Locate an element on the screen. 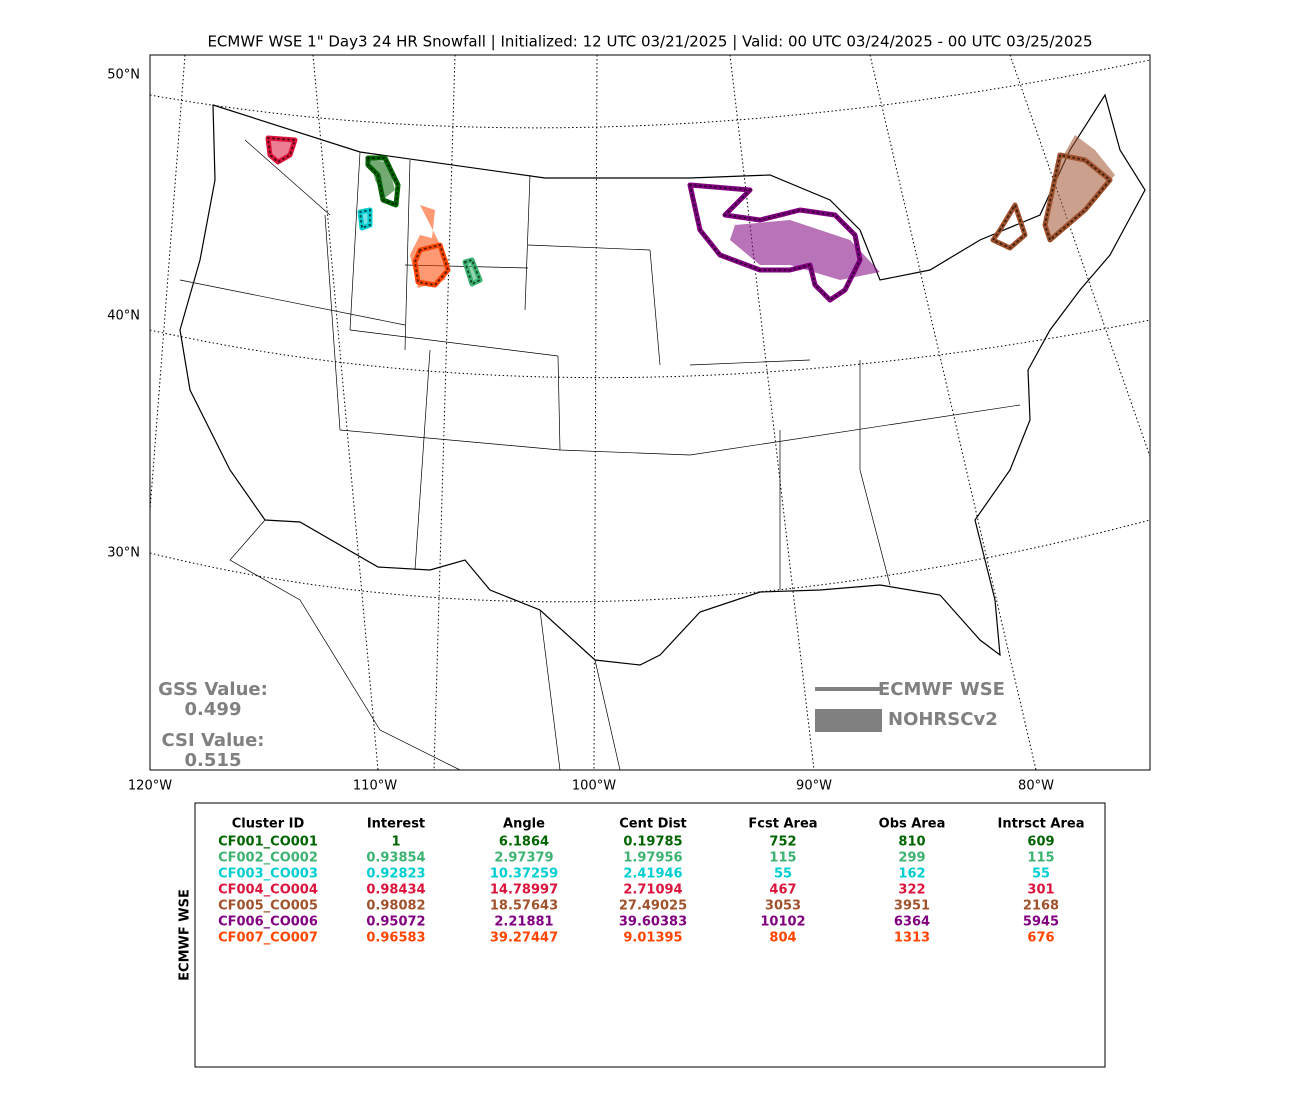 Image resolution: width=1300 pixels, height=1104 pixels. table-cell: CF006_CO006 is located at coordinates (268, 922).